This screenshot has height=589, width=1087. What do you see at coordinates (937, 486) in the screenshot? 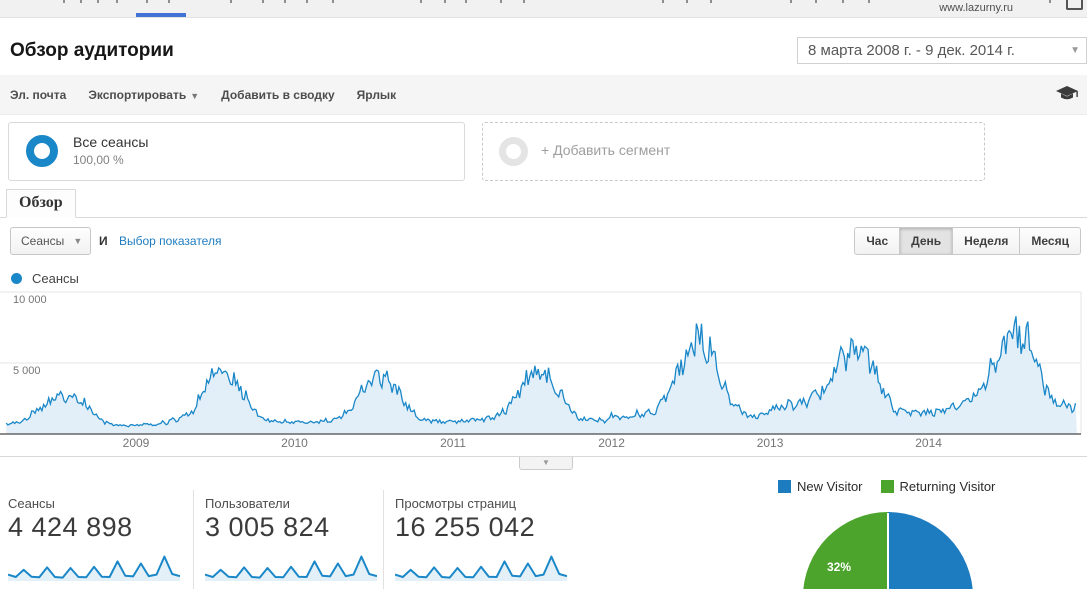
I see `legend-returning-visitor: Returning Visitor` at bounding box center [937, 486].